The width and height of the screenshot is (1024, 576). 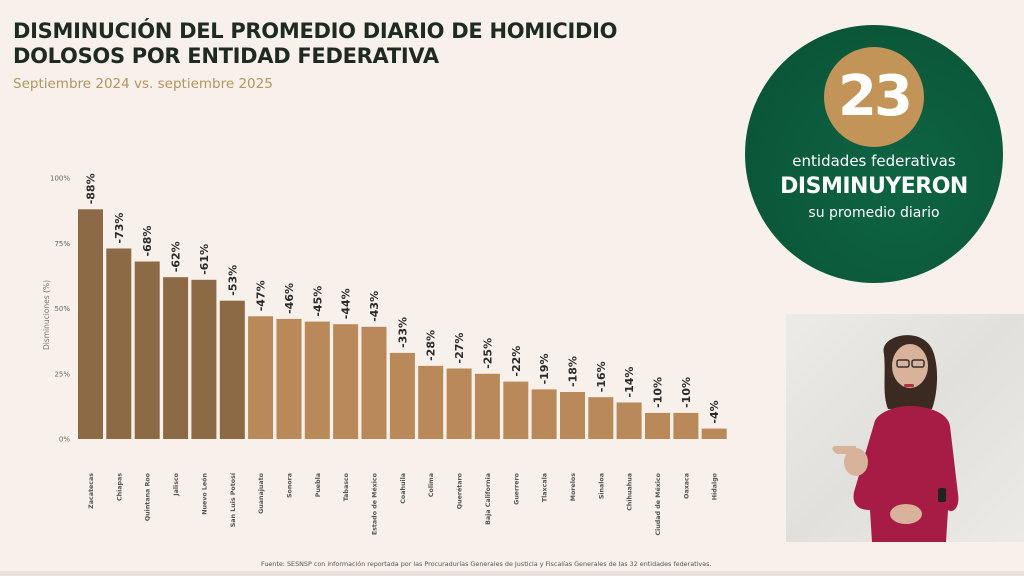 I want to click on data-label: -43%, so click(x=374, y=306).